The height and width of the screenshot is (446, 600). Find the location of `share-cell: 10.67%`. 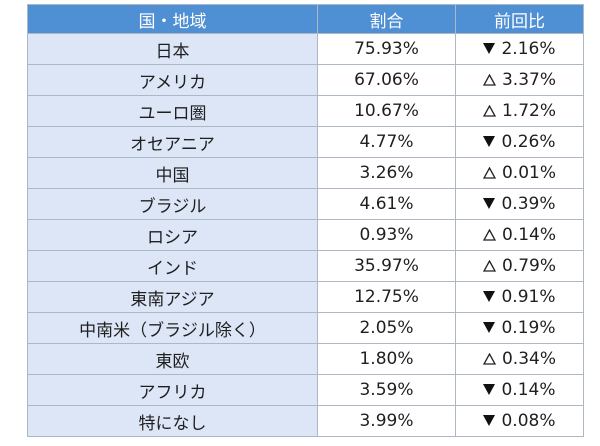

share-cell: 10.67% is located at coordinates (386, 111).